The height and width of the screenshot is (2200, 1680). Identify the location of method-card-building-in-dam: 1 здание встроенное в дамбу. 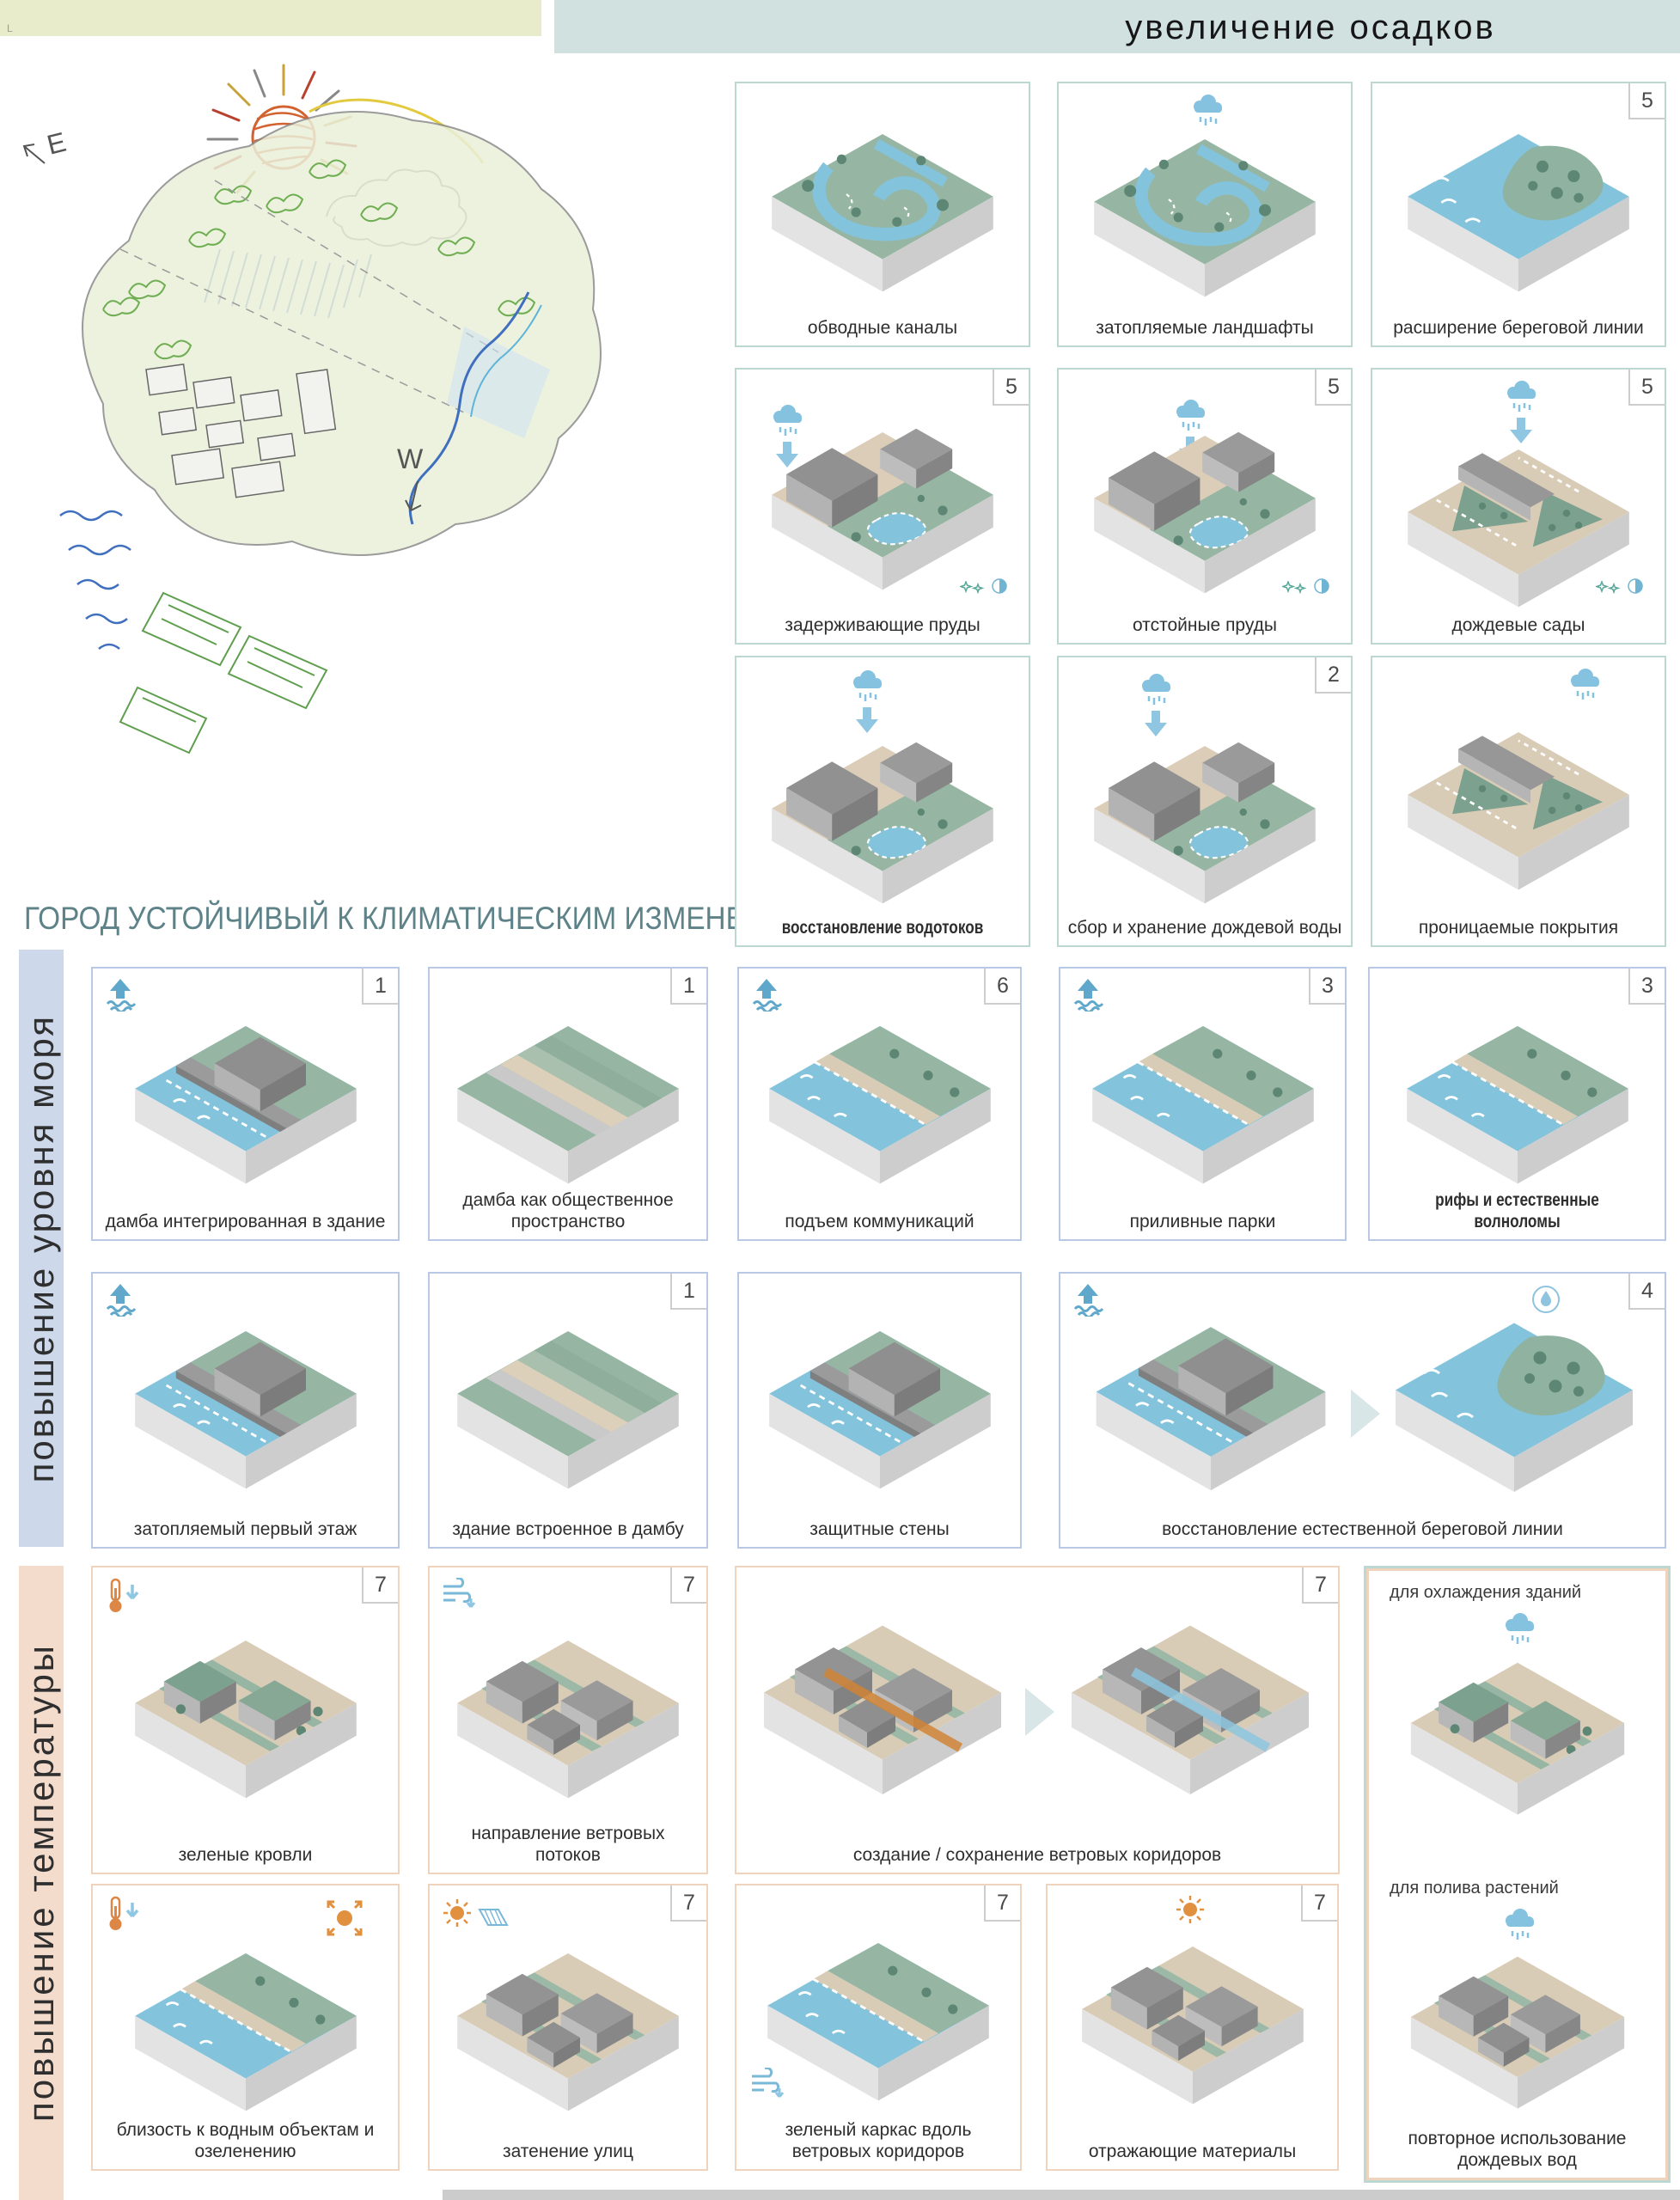
(568, 1410).